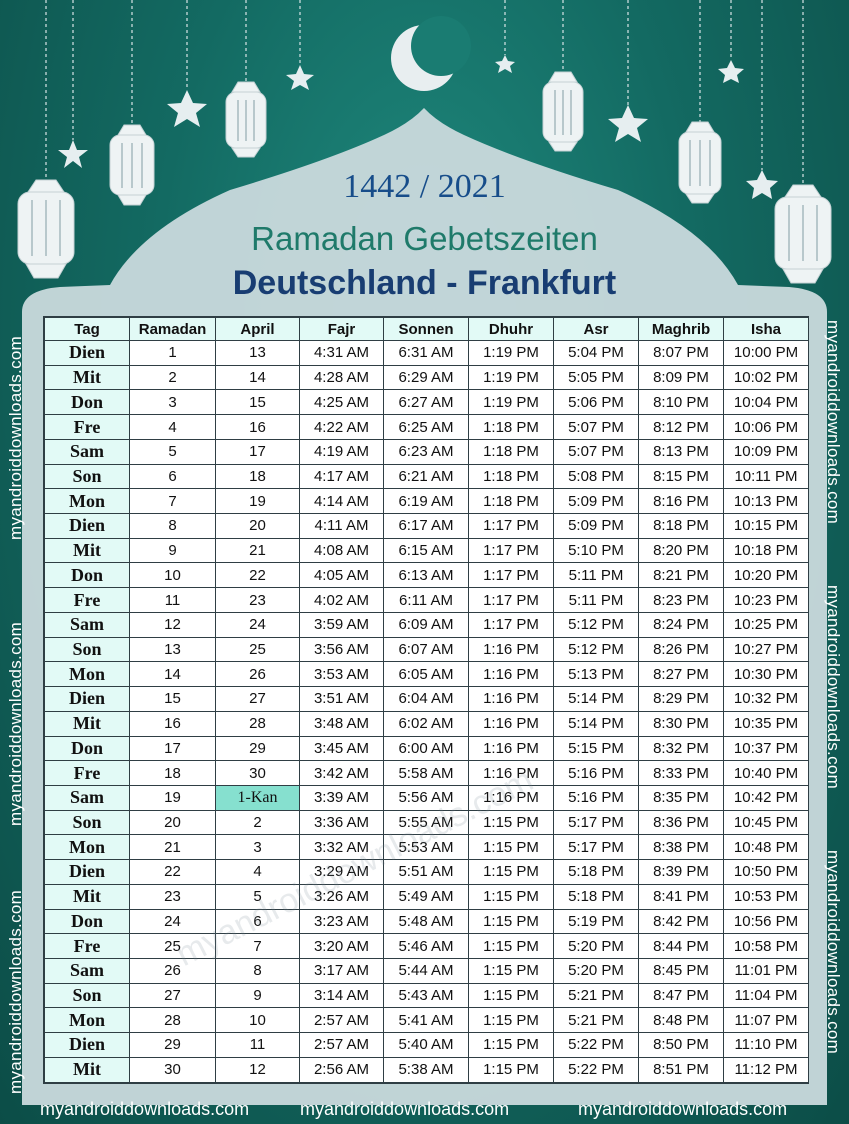  I want to click on table-cell-maghrib: 8:35 PM, so click(681, 797).